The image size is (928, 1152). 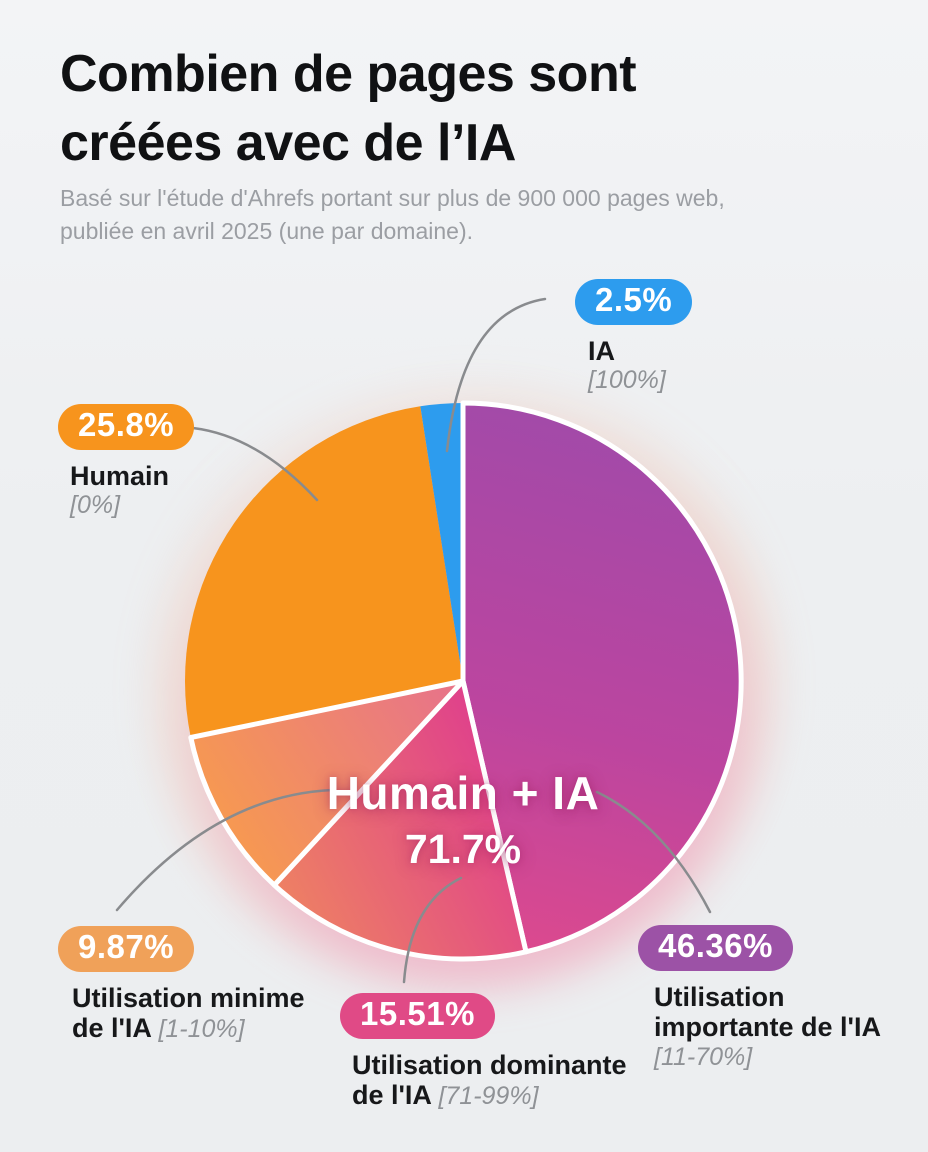 What do you see at coordinates (601, 350) in the screenshot?
I see `callout-ia-label: IA` at bounding box center [601, 350].